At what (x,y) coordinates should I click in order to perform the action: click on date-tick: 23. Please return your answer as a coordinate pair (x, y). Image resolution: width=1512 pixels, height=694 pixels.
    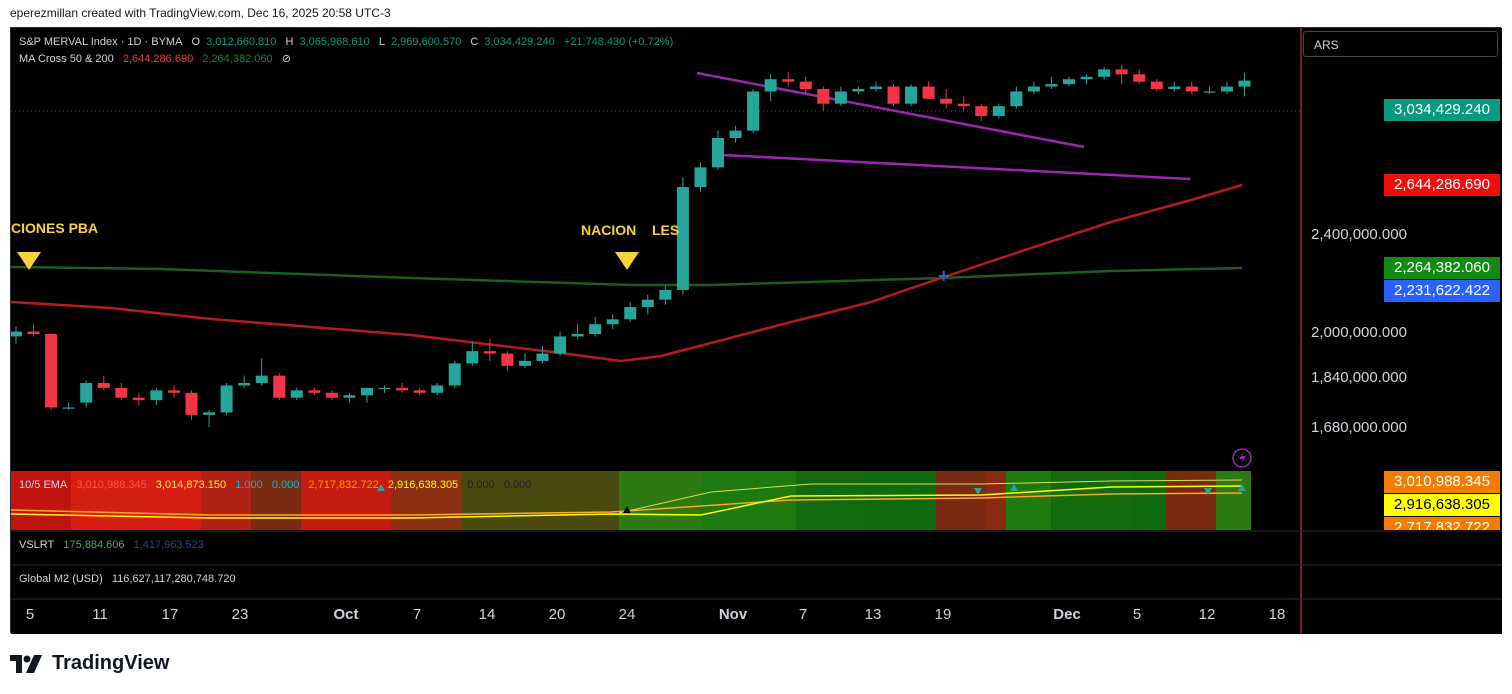
    Looking at the image, I should click on (240, 614).